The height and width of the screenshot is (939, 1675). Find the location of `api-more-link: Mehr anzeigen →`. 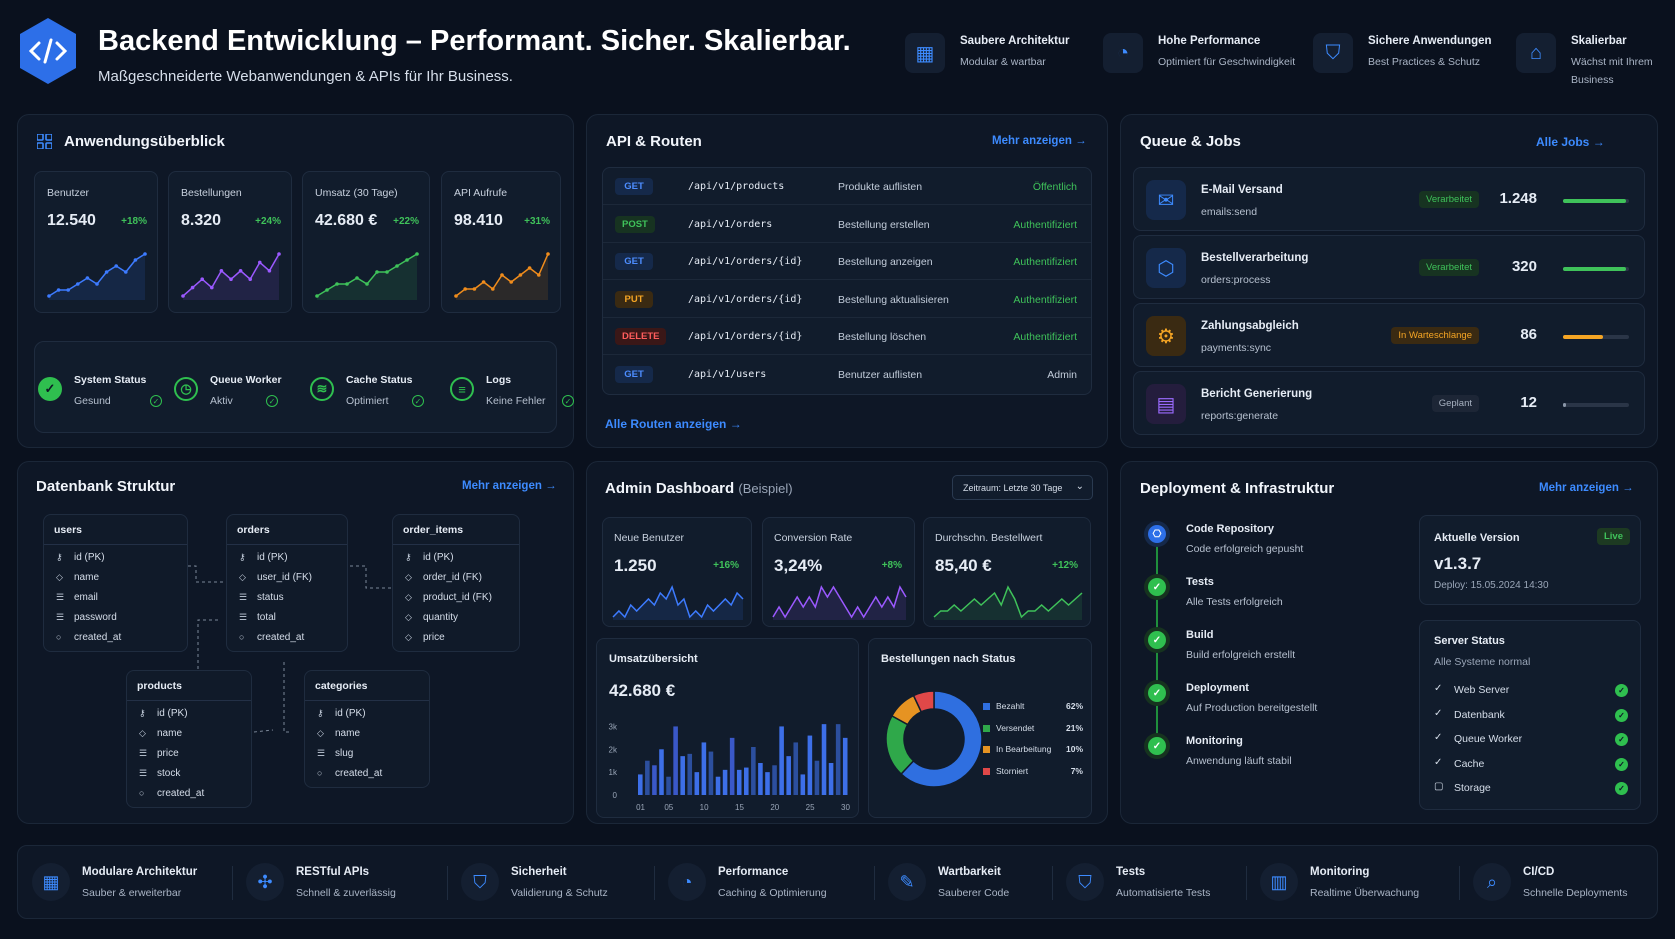

api-more-link: Mehr anzeigen → is located at coordinates (1039, 141).